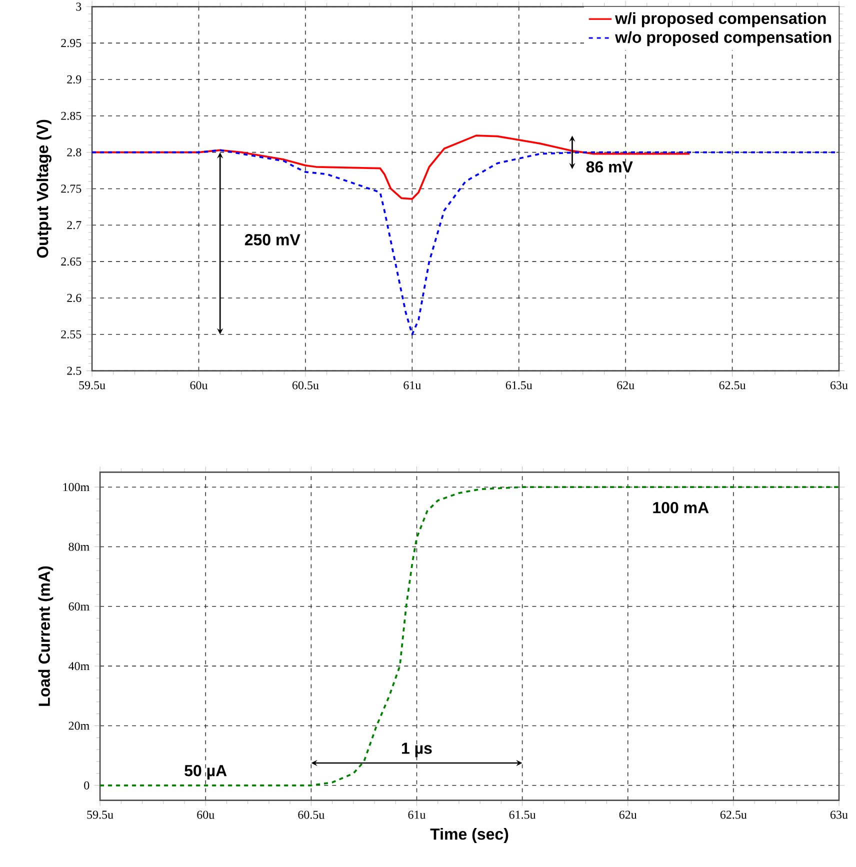 This screenshot has width=856, height=867. Describe the element at coordinates (87, 785) in the screenshot. I see `y-tick-label: 0` at that location.